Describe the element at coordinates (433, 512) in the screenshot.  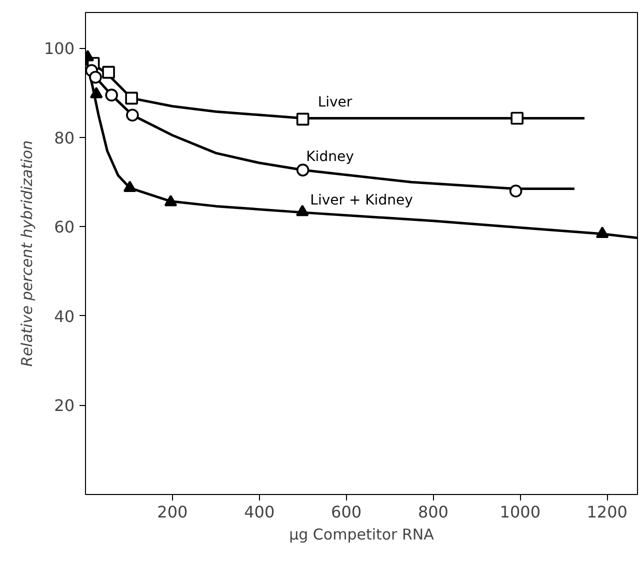
I see `x-tick-label: 800` at that location.